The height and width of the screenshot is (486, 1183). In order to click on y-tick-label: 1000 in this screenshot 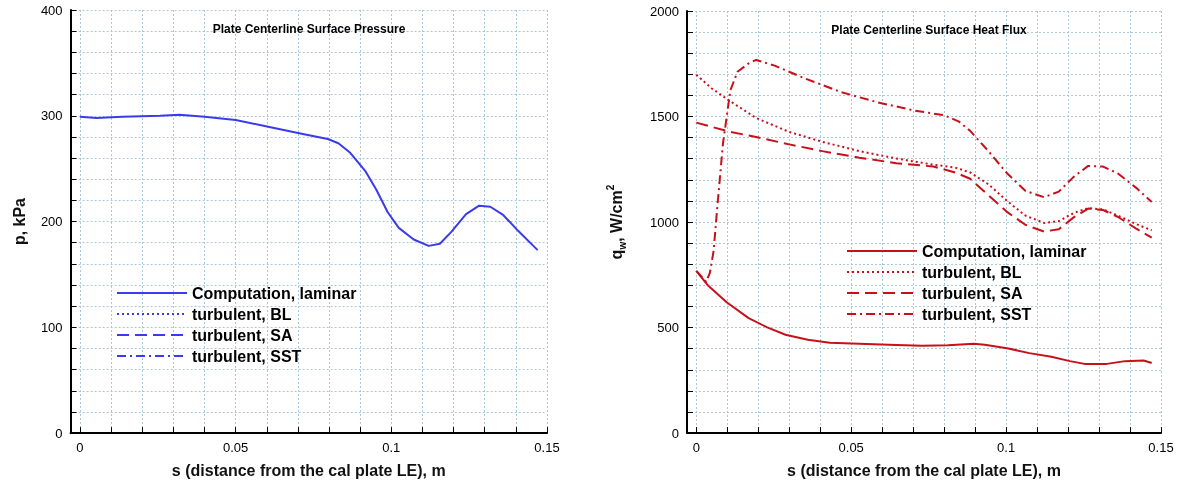, I will do `click(664, 222)`.